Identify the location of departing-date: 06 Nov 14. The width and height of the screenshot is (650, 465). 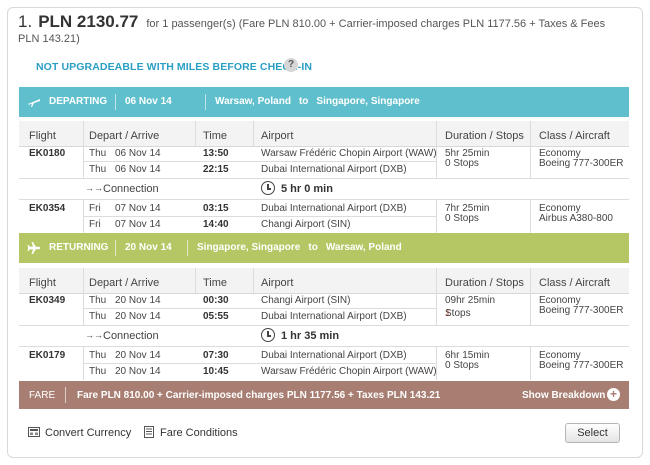
(148, 101).